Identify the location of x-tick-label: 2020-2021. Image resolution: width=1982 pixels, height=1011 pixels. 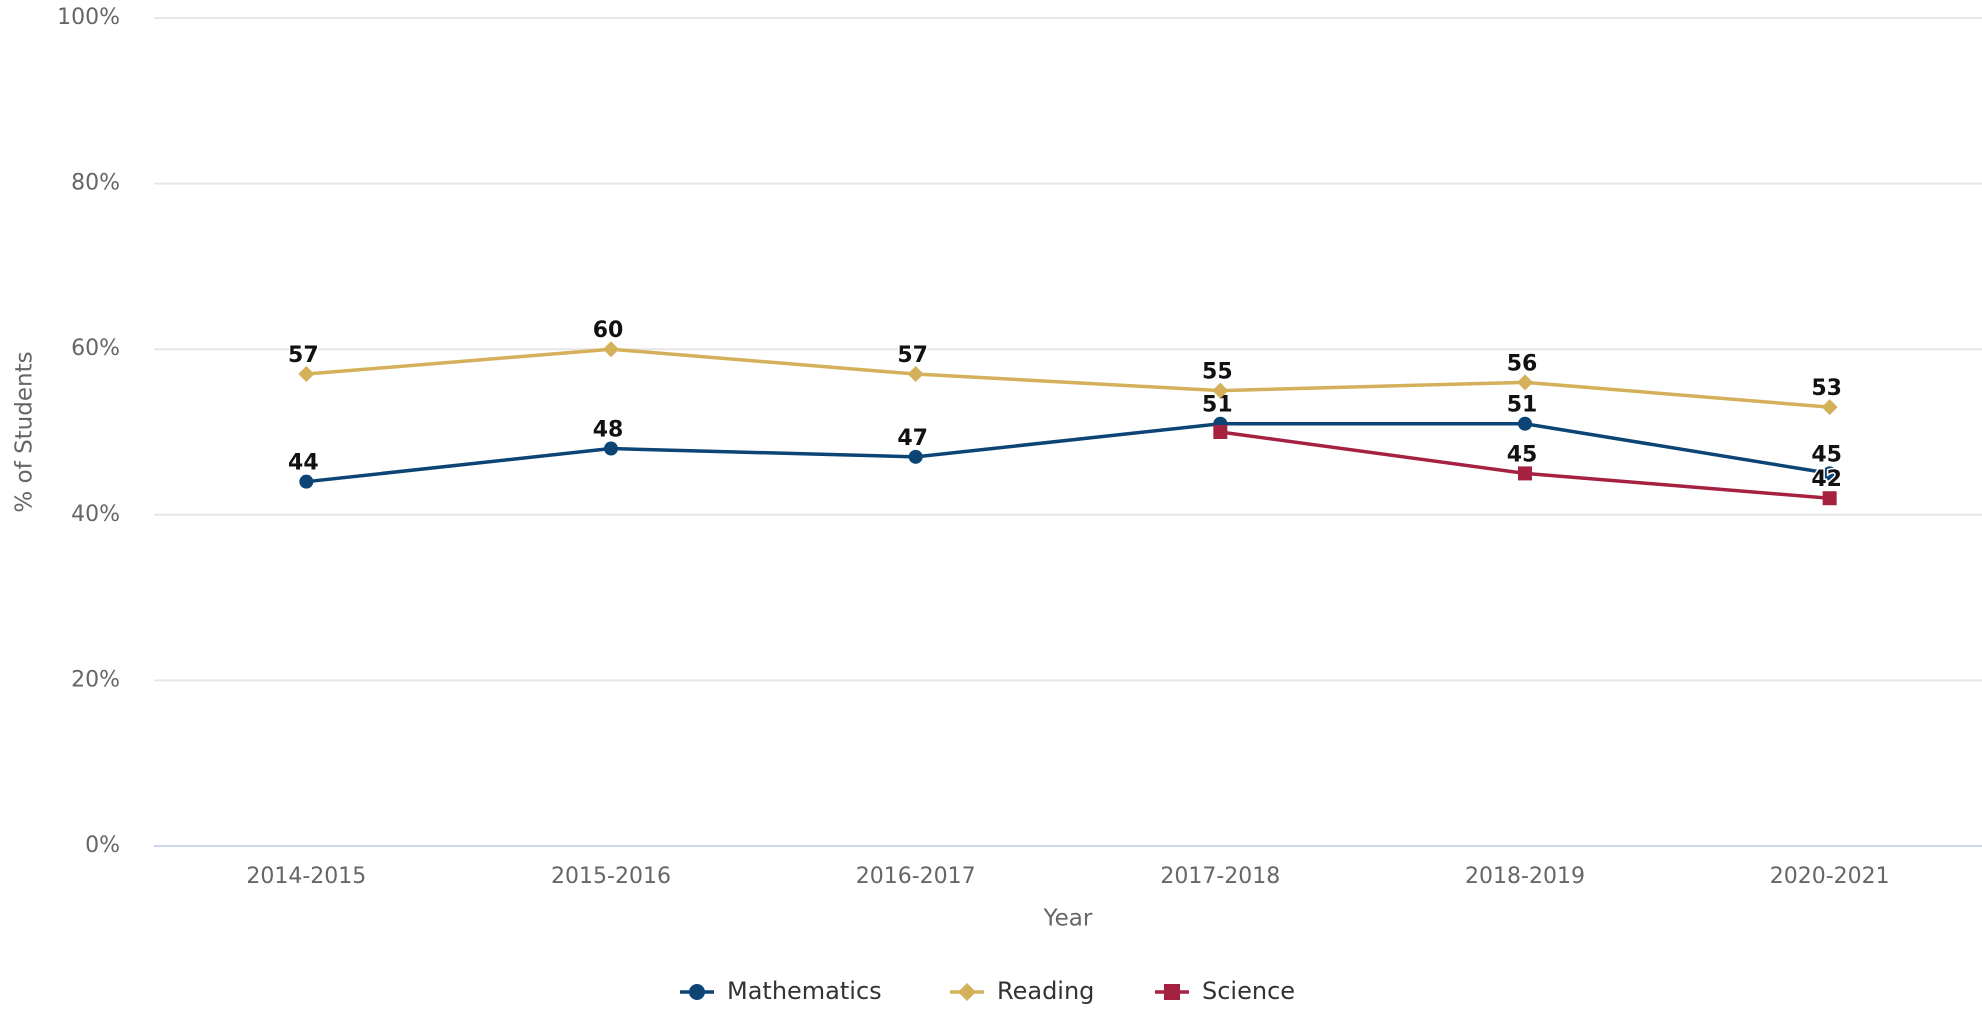
(1830, 876).